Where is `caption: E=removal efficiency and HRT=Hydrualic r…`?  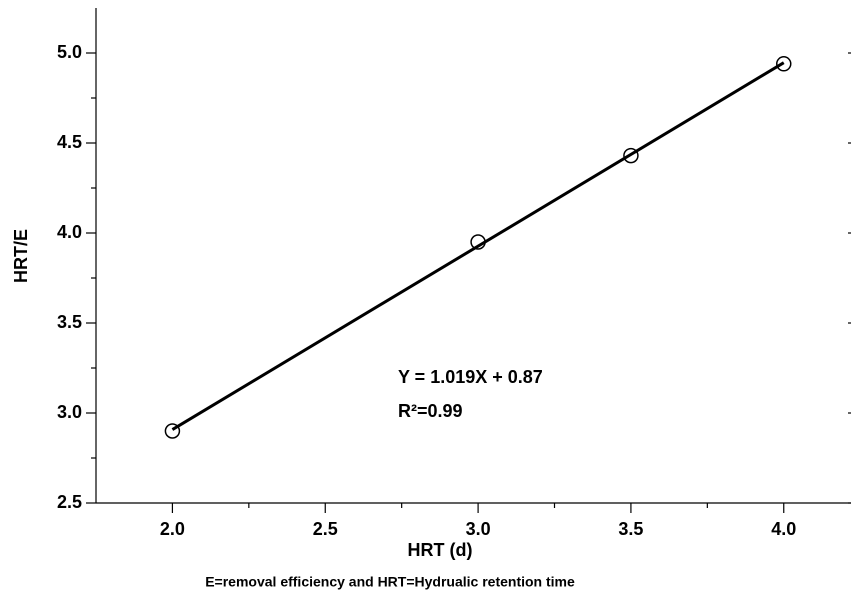
caption: E=removal efficiency and HRT=Hydrualic r… is located at coordinates (390, 582).